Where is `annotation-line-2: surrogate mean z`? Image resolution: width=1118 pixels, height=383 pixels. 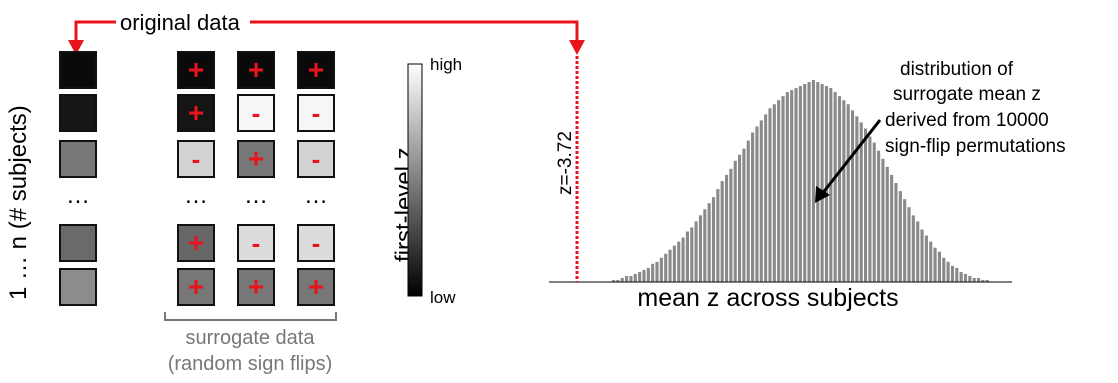 annotation-line-2: surrogate mean z is located at coordinates (967, 94).